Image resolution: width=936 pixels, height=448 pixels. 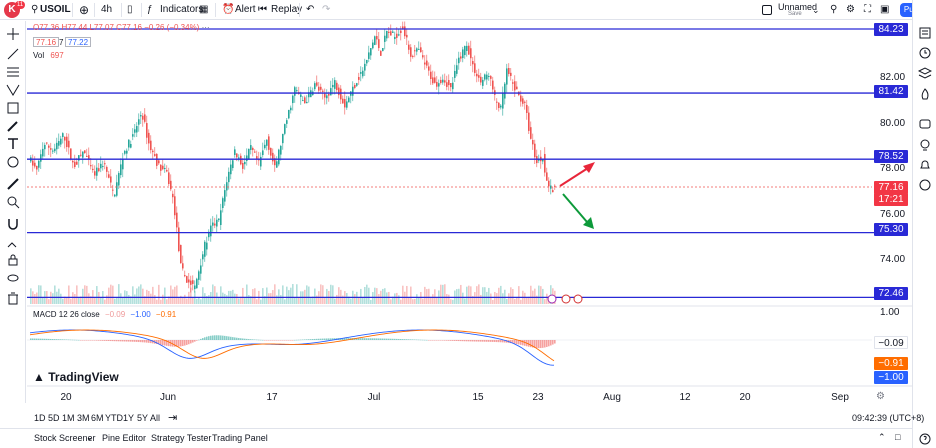 What do you see at coordinates (143, 418) in the screenshot?
I see `range-5y: 5Y` at bounding box center [143, 418].